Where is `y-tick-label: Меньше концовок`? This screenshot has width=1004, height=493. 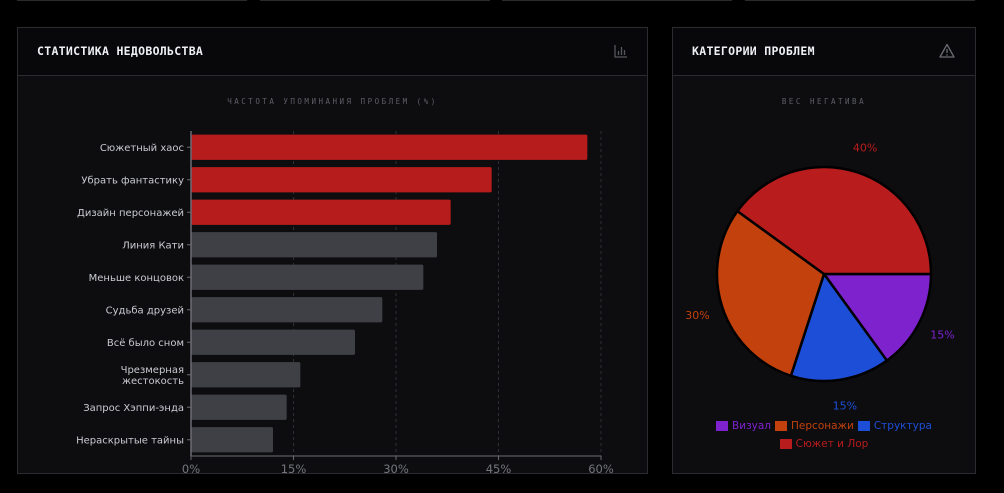 y-tick-label: Меньше концовок is located at coordinates (136, 278).